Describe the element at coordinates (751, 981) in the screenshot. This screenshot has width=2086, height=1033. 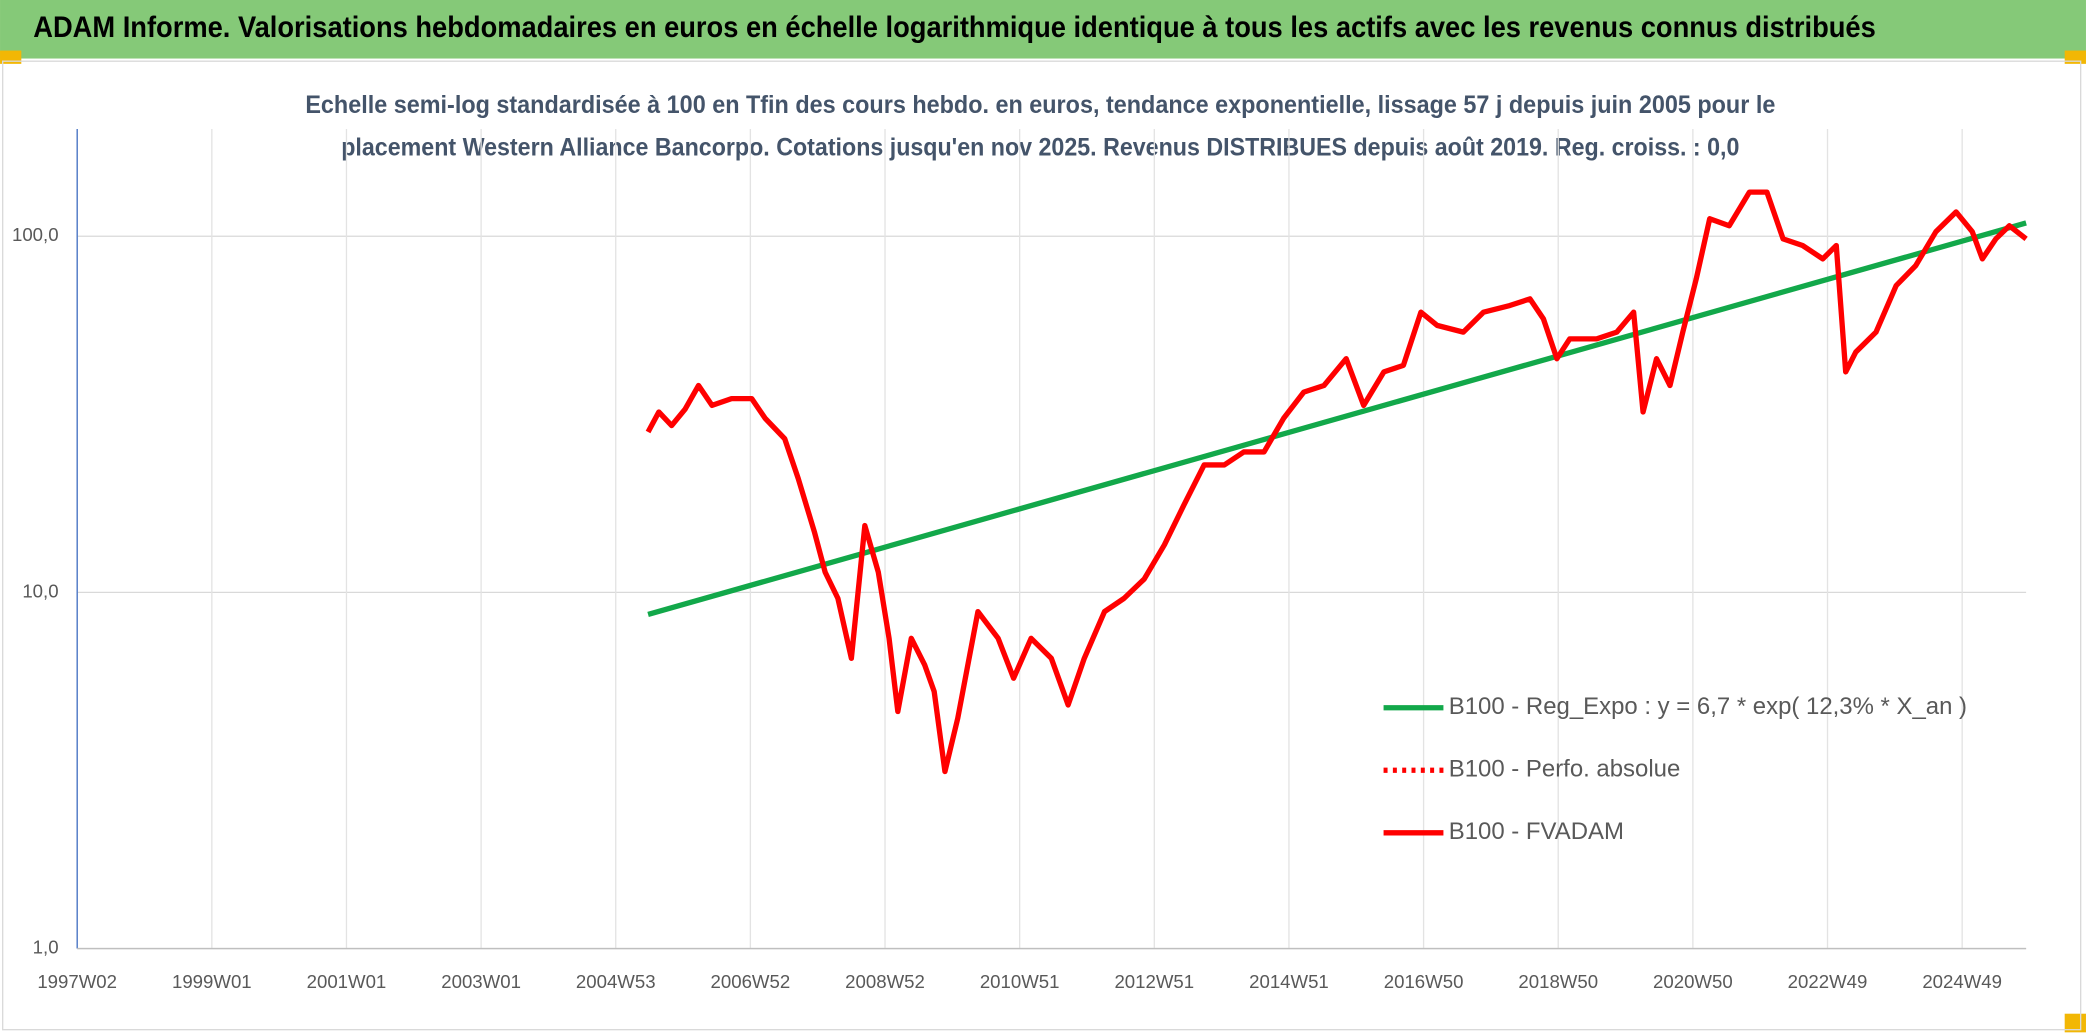
I see `x-tick-label: 2006W52` at that location.